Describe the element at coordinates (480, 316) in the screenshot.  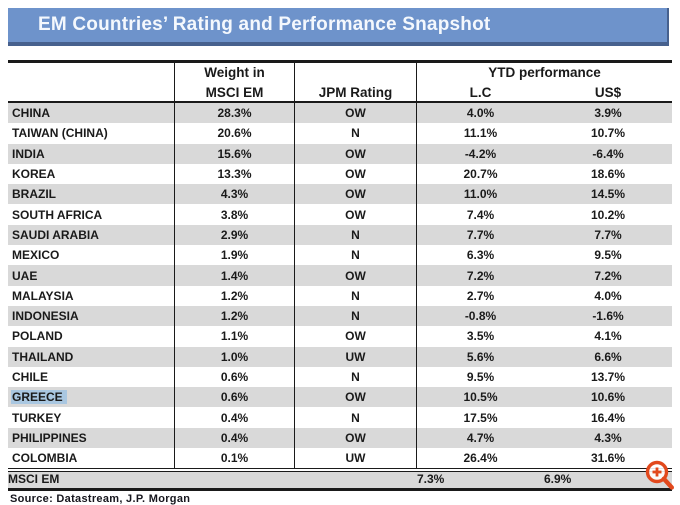
I see `lc-cell: -0.8%` at that location.